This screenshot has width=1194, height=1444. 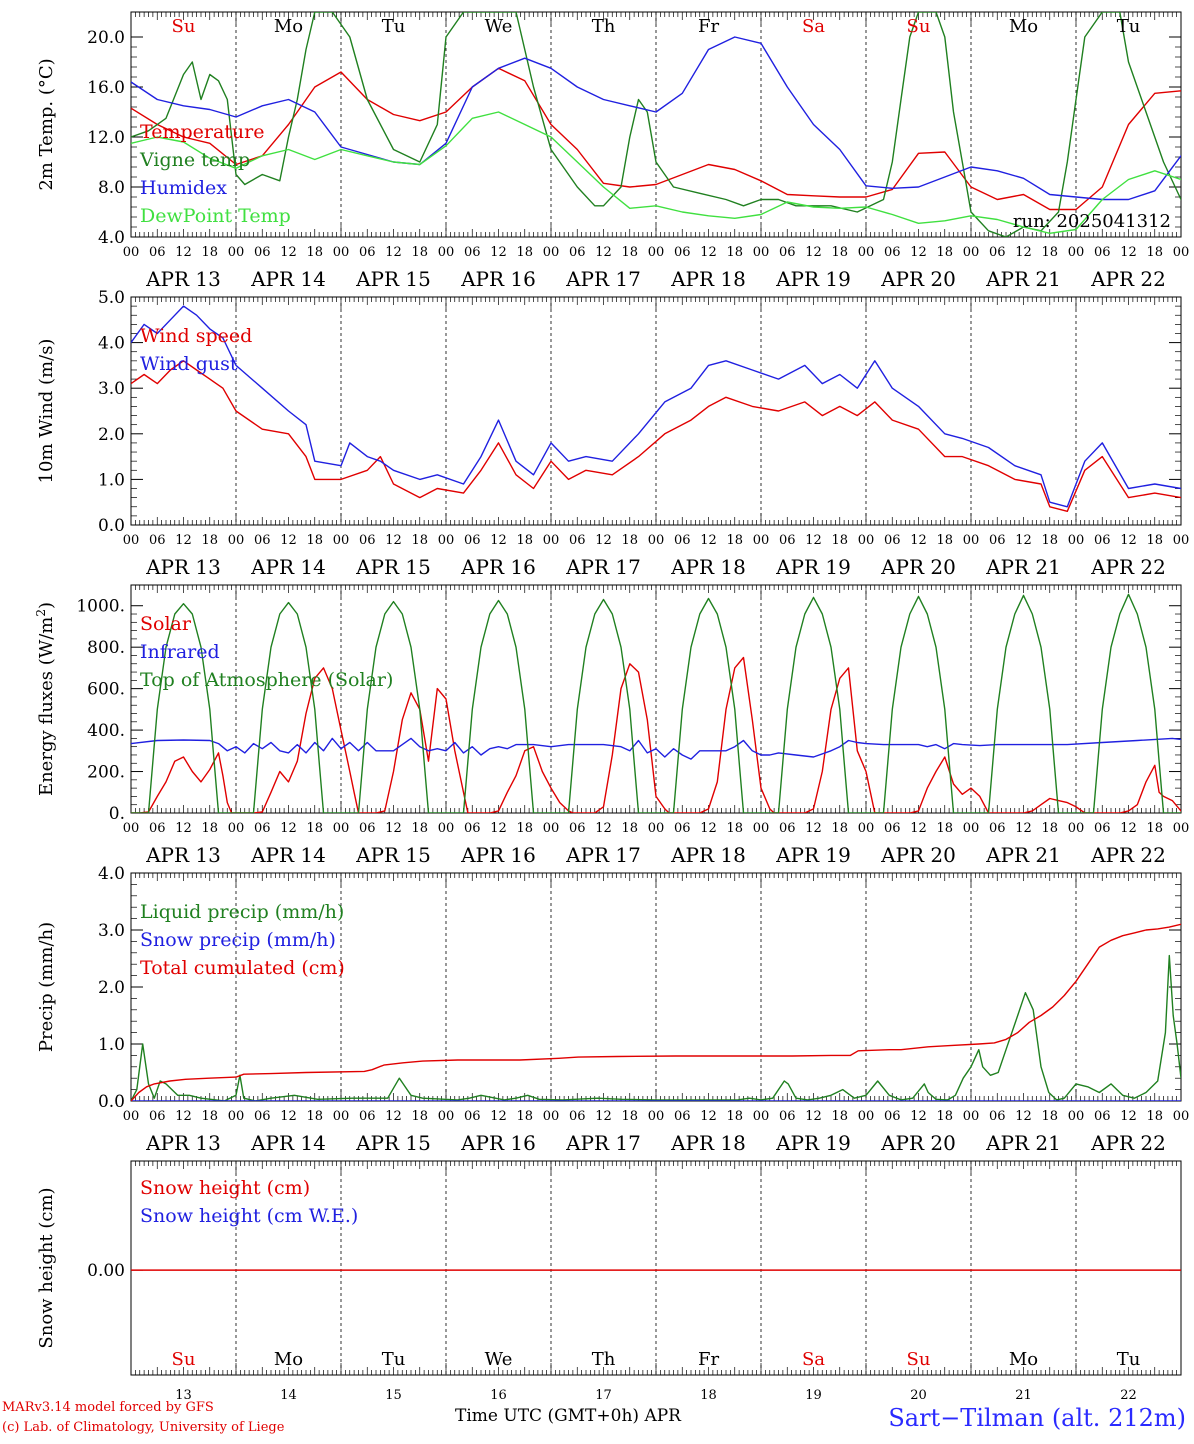 I want to click on temp-weekday-label: Sa, so click(x=813, y=26).